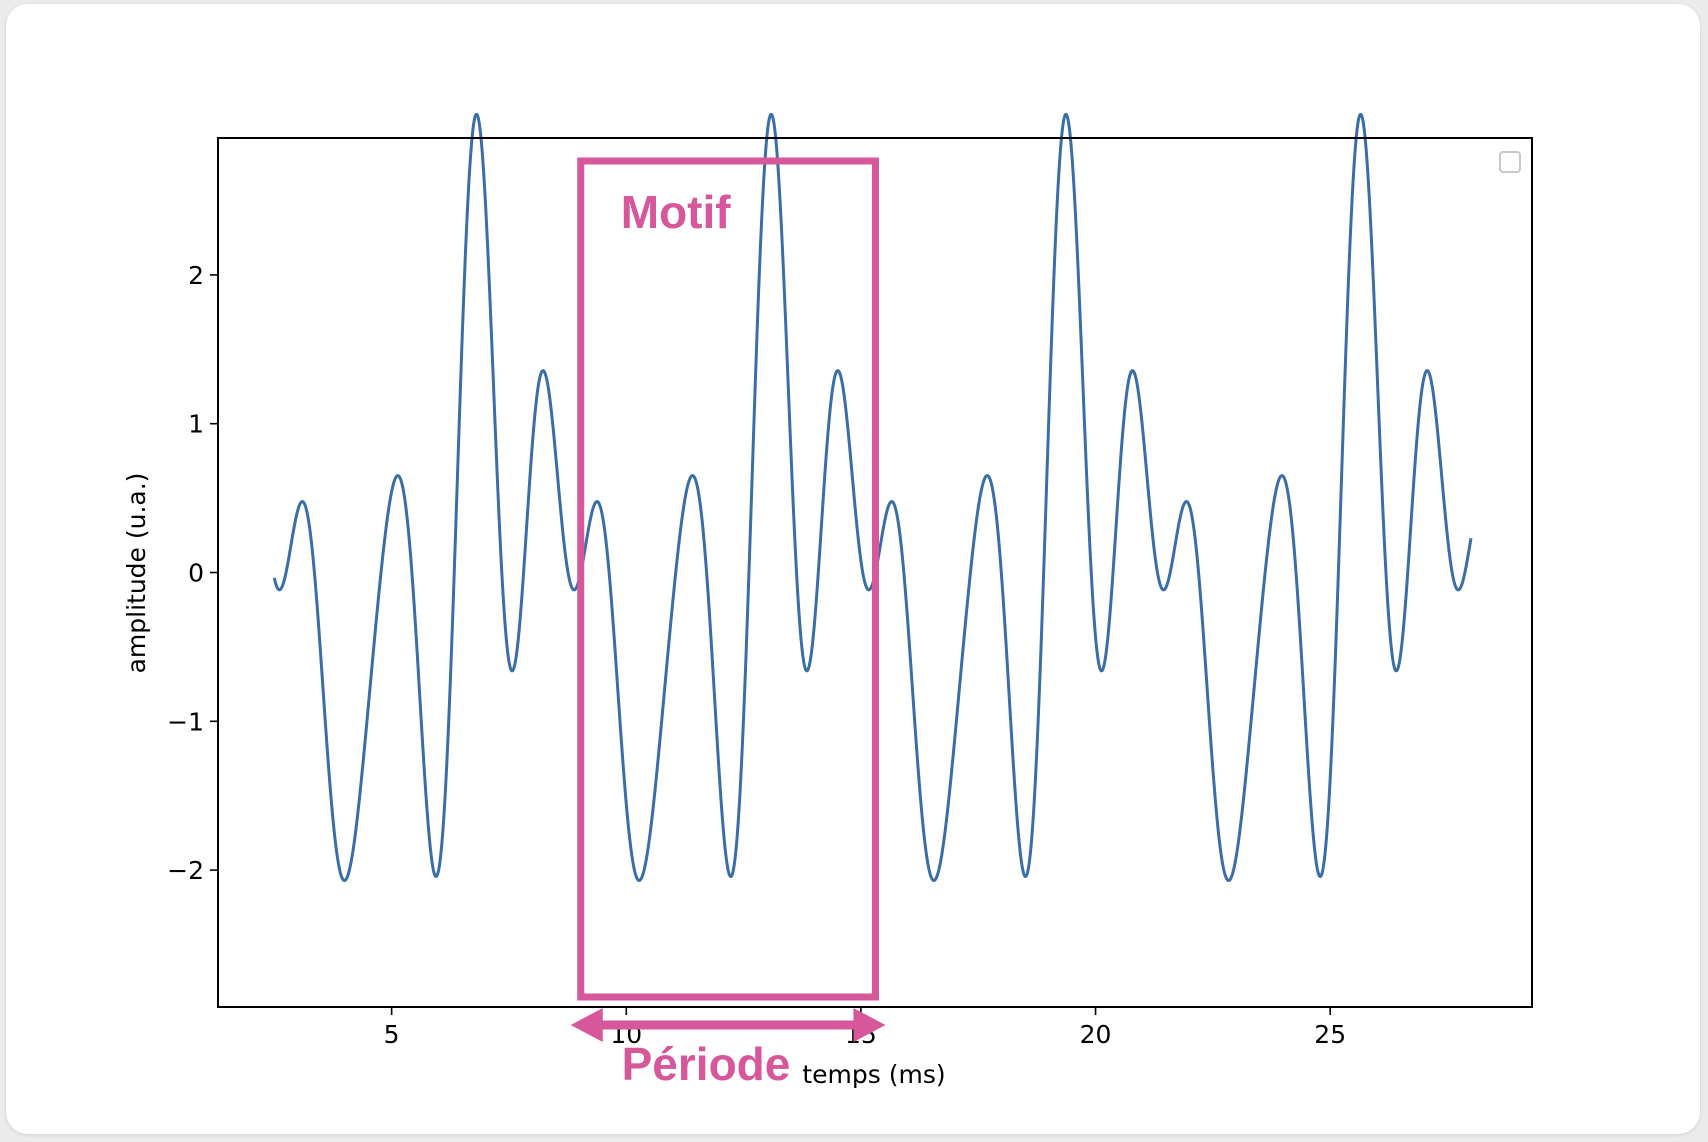 The width and height of the screenshot is (1708, 1142). I want to click on x-tick-label: 20, so click(1096, 1034).